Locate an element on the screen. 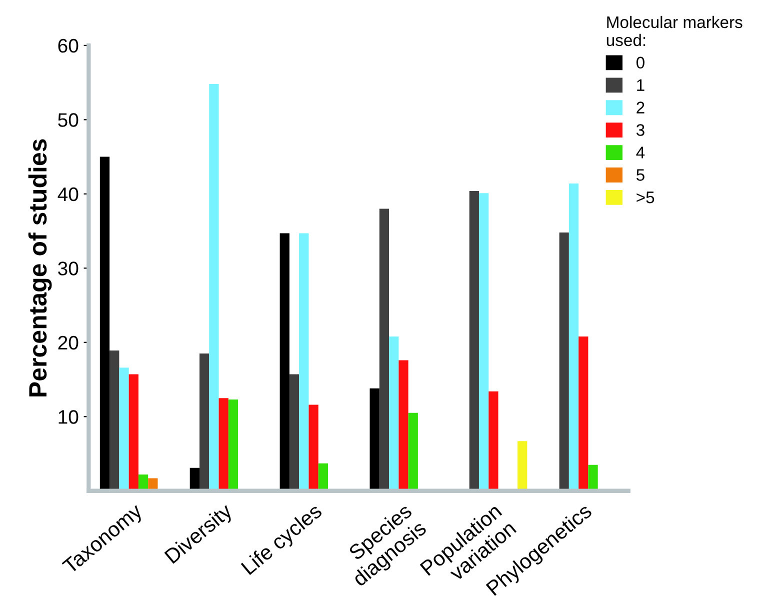  y-tick-label: 60 is located at coordinates (68, 45).